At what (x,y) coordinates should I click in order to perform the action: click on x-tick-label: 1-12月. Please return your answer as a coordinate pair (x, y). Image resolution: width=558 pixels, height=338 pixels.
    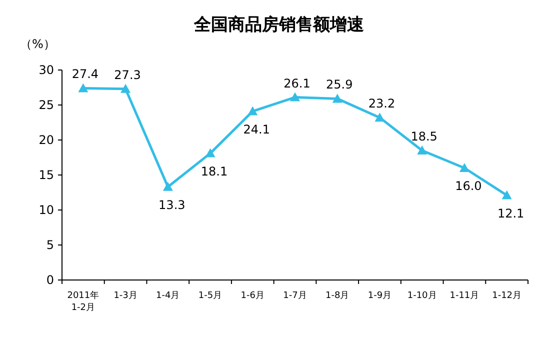
    Looking at the image, I should click on (507, 296).